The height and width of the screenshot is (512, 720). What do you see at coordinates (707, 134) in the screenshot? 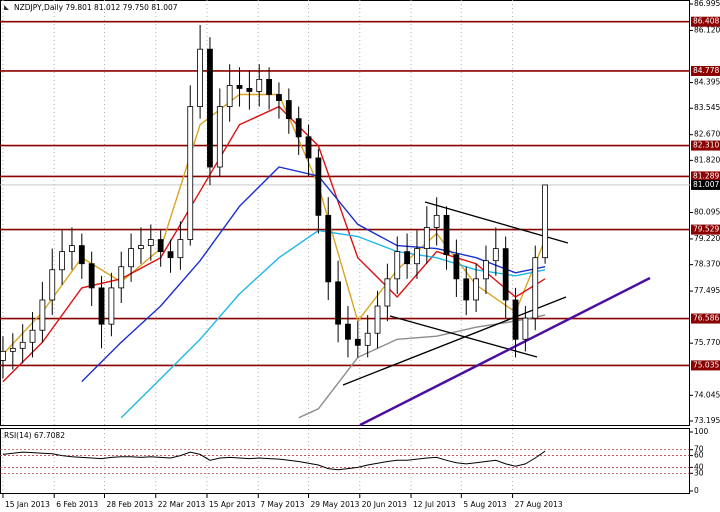
I see `y-tick-label: 82.670` at bounding box center [707, 134].